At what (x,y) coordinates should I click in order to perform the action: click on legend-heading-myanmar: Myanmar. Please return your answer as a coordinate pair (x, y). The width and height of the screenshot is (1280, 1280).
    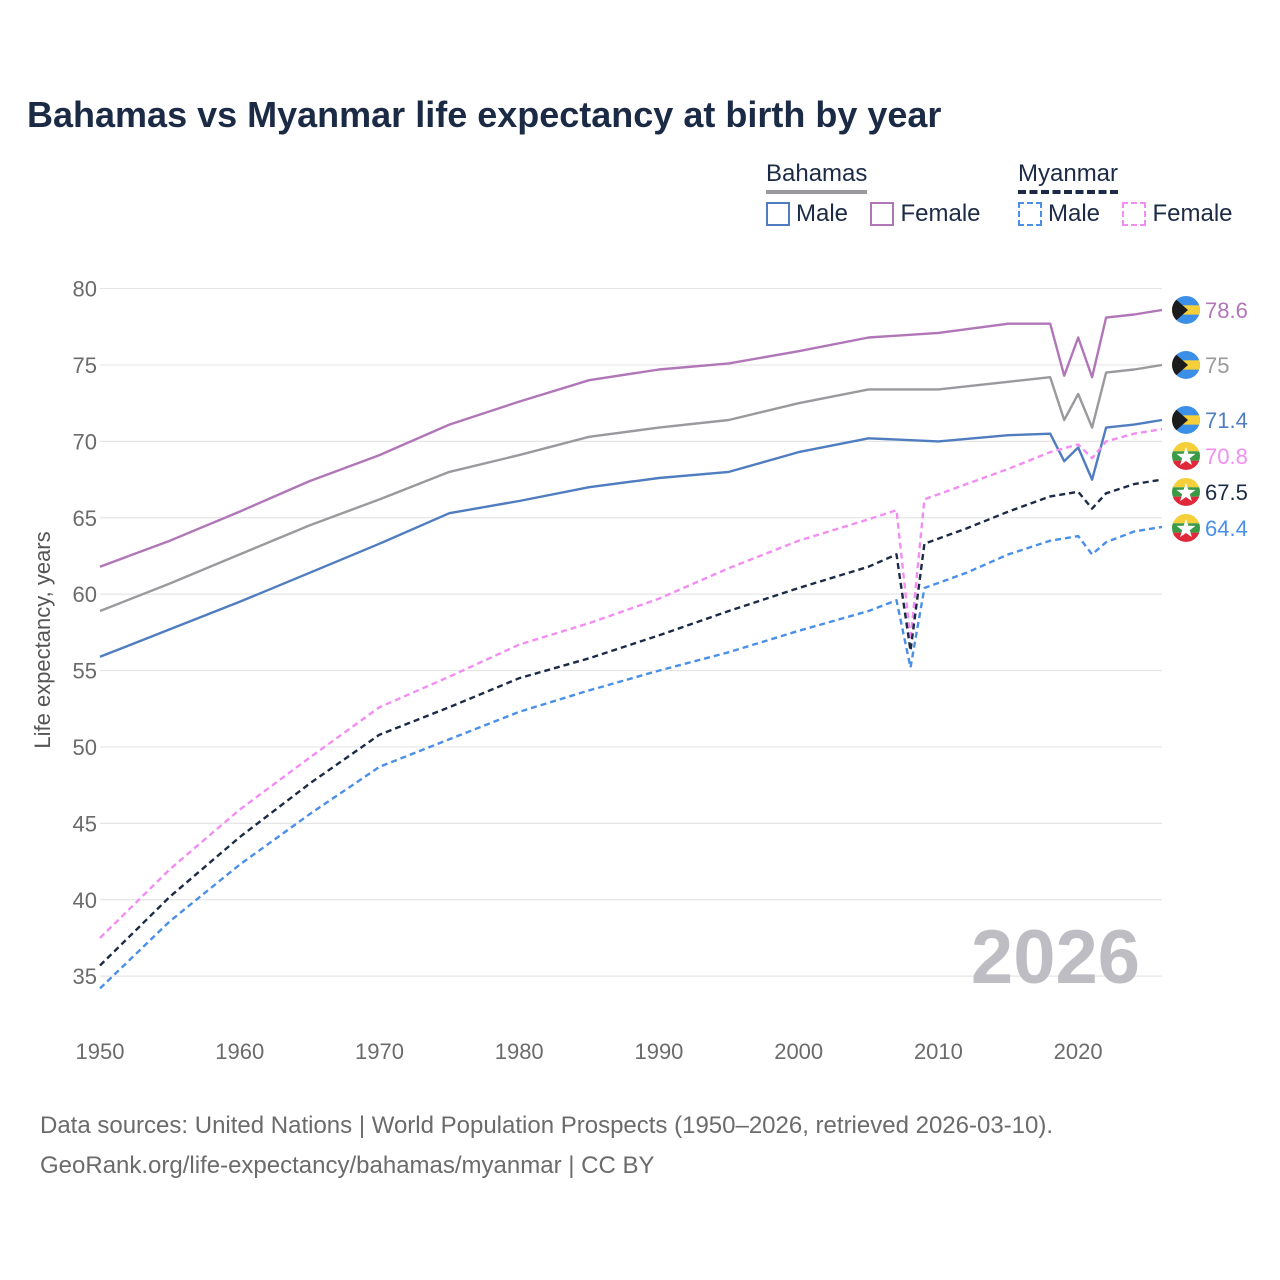
    Looking at the image, I should click on (1068, 177).